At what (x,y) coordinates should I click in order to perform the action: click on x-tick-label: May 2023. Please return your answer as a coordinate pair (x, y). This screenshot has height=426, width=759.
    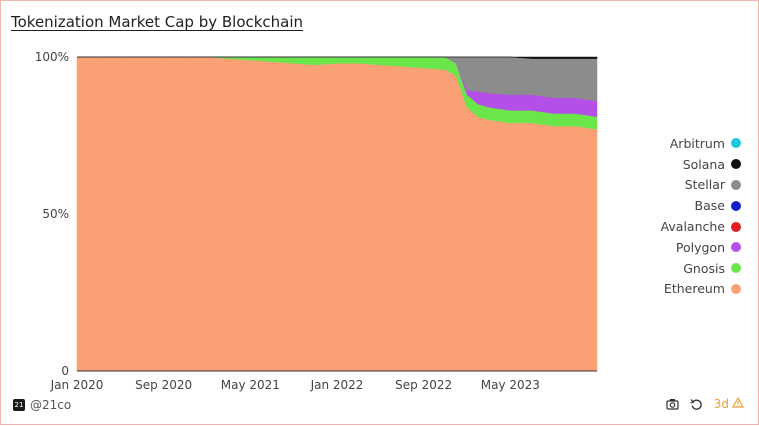
    Looking at the image, I should click on (510, 385).